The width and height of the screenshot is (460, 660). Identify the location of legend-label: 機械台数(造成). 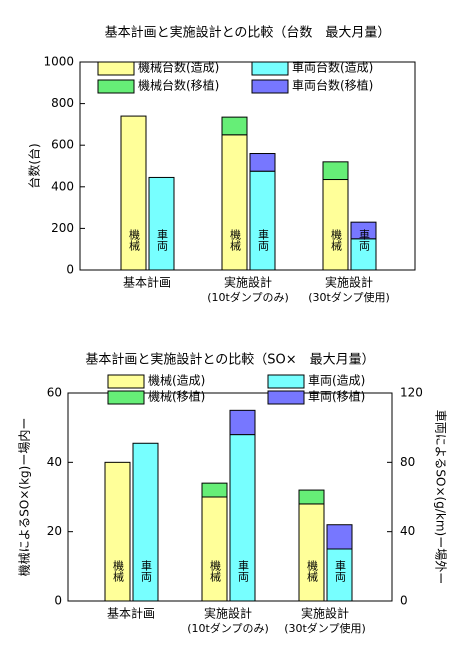
(178, 67).